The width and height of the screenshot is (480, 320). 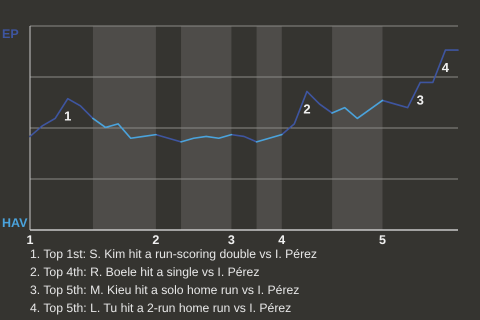 I want to click on annotation: 1, so click(x=68, y=116).